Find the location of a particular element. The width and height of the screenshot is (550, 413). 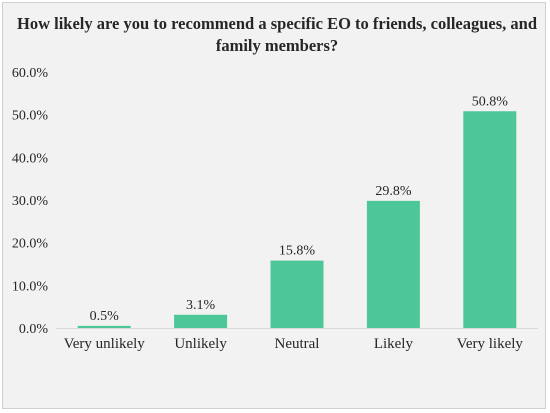

data-label: 29.8% is located at coordinates (393, 191).